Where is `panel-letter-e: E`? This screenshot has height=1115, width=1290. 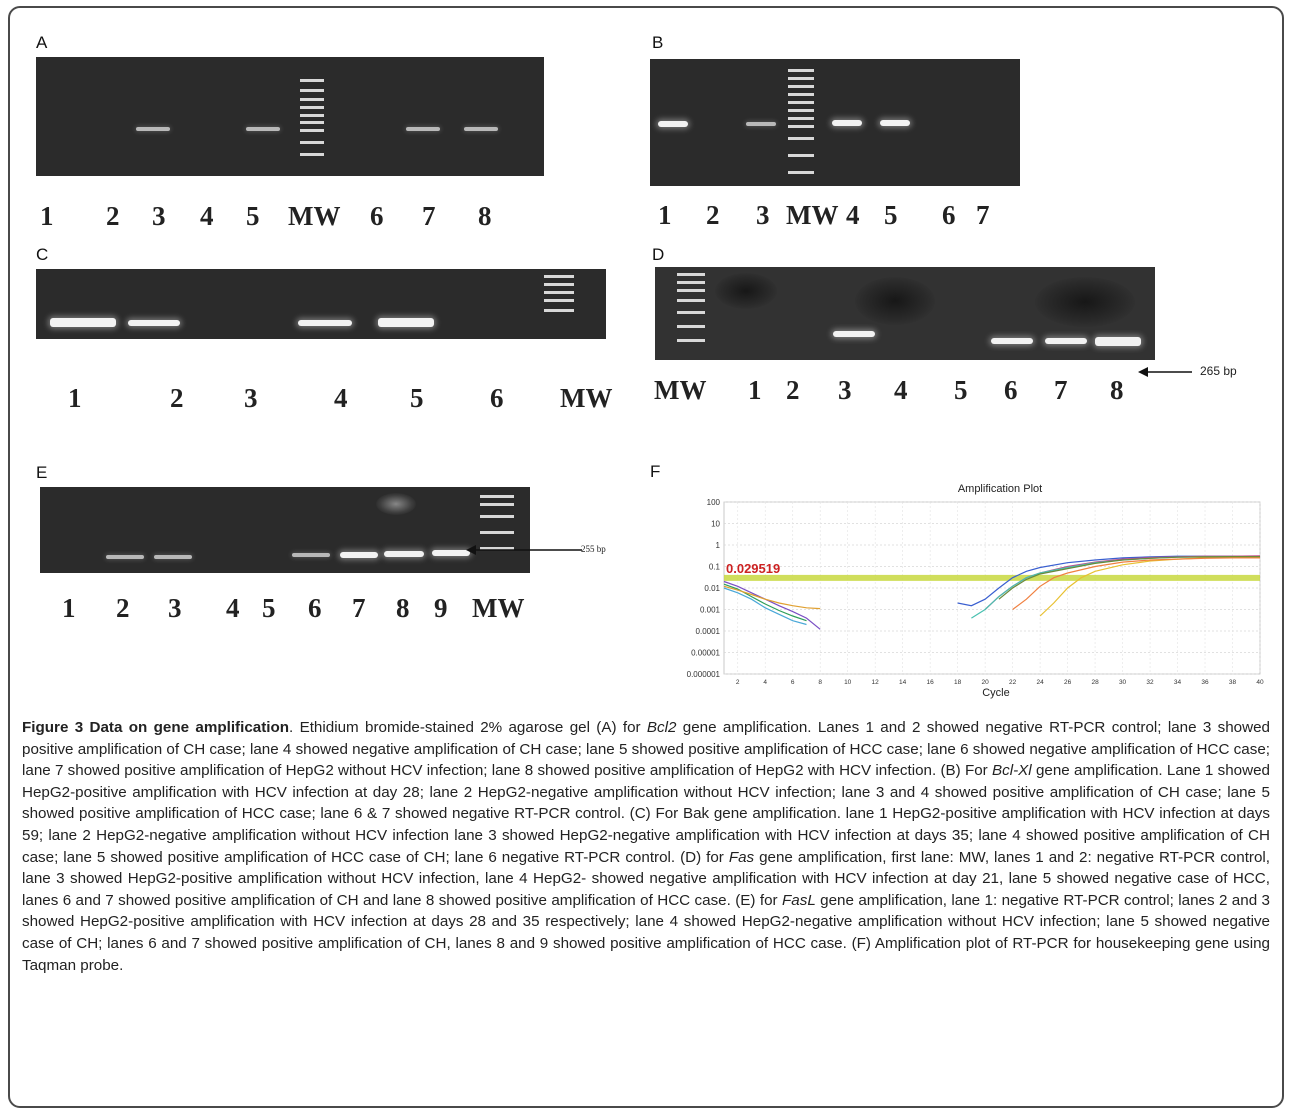 panel-letter-e: E is located at coordinates (41, 473).